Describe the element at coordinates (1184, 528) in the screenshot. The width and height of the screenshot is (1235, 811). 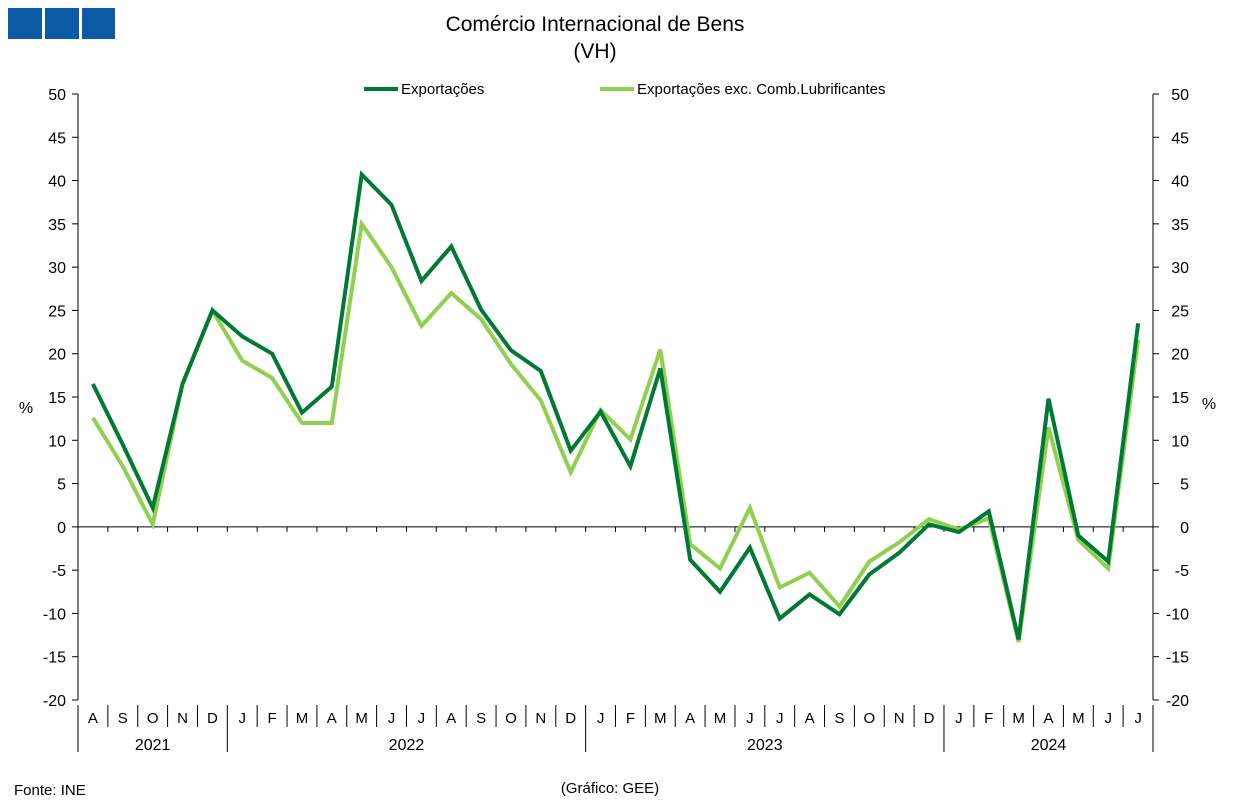
I see `y-tick-label-right: 0` at that location.